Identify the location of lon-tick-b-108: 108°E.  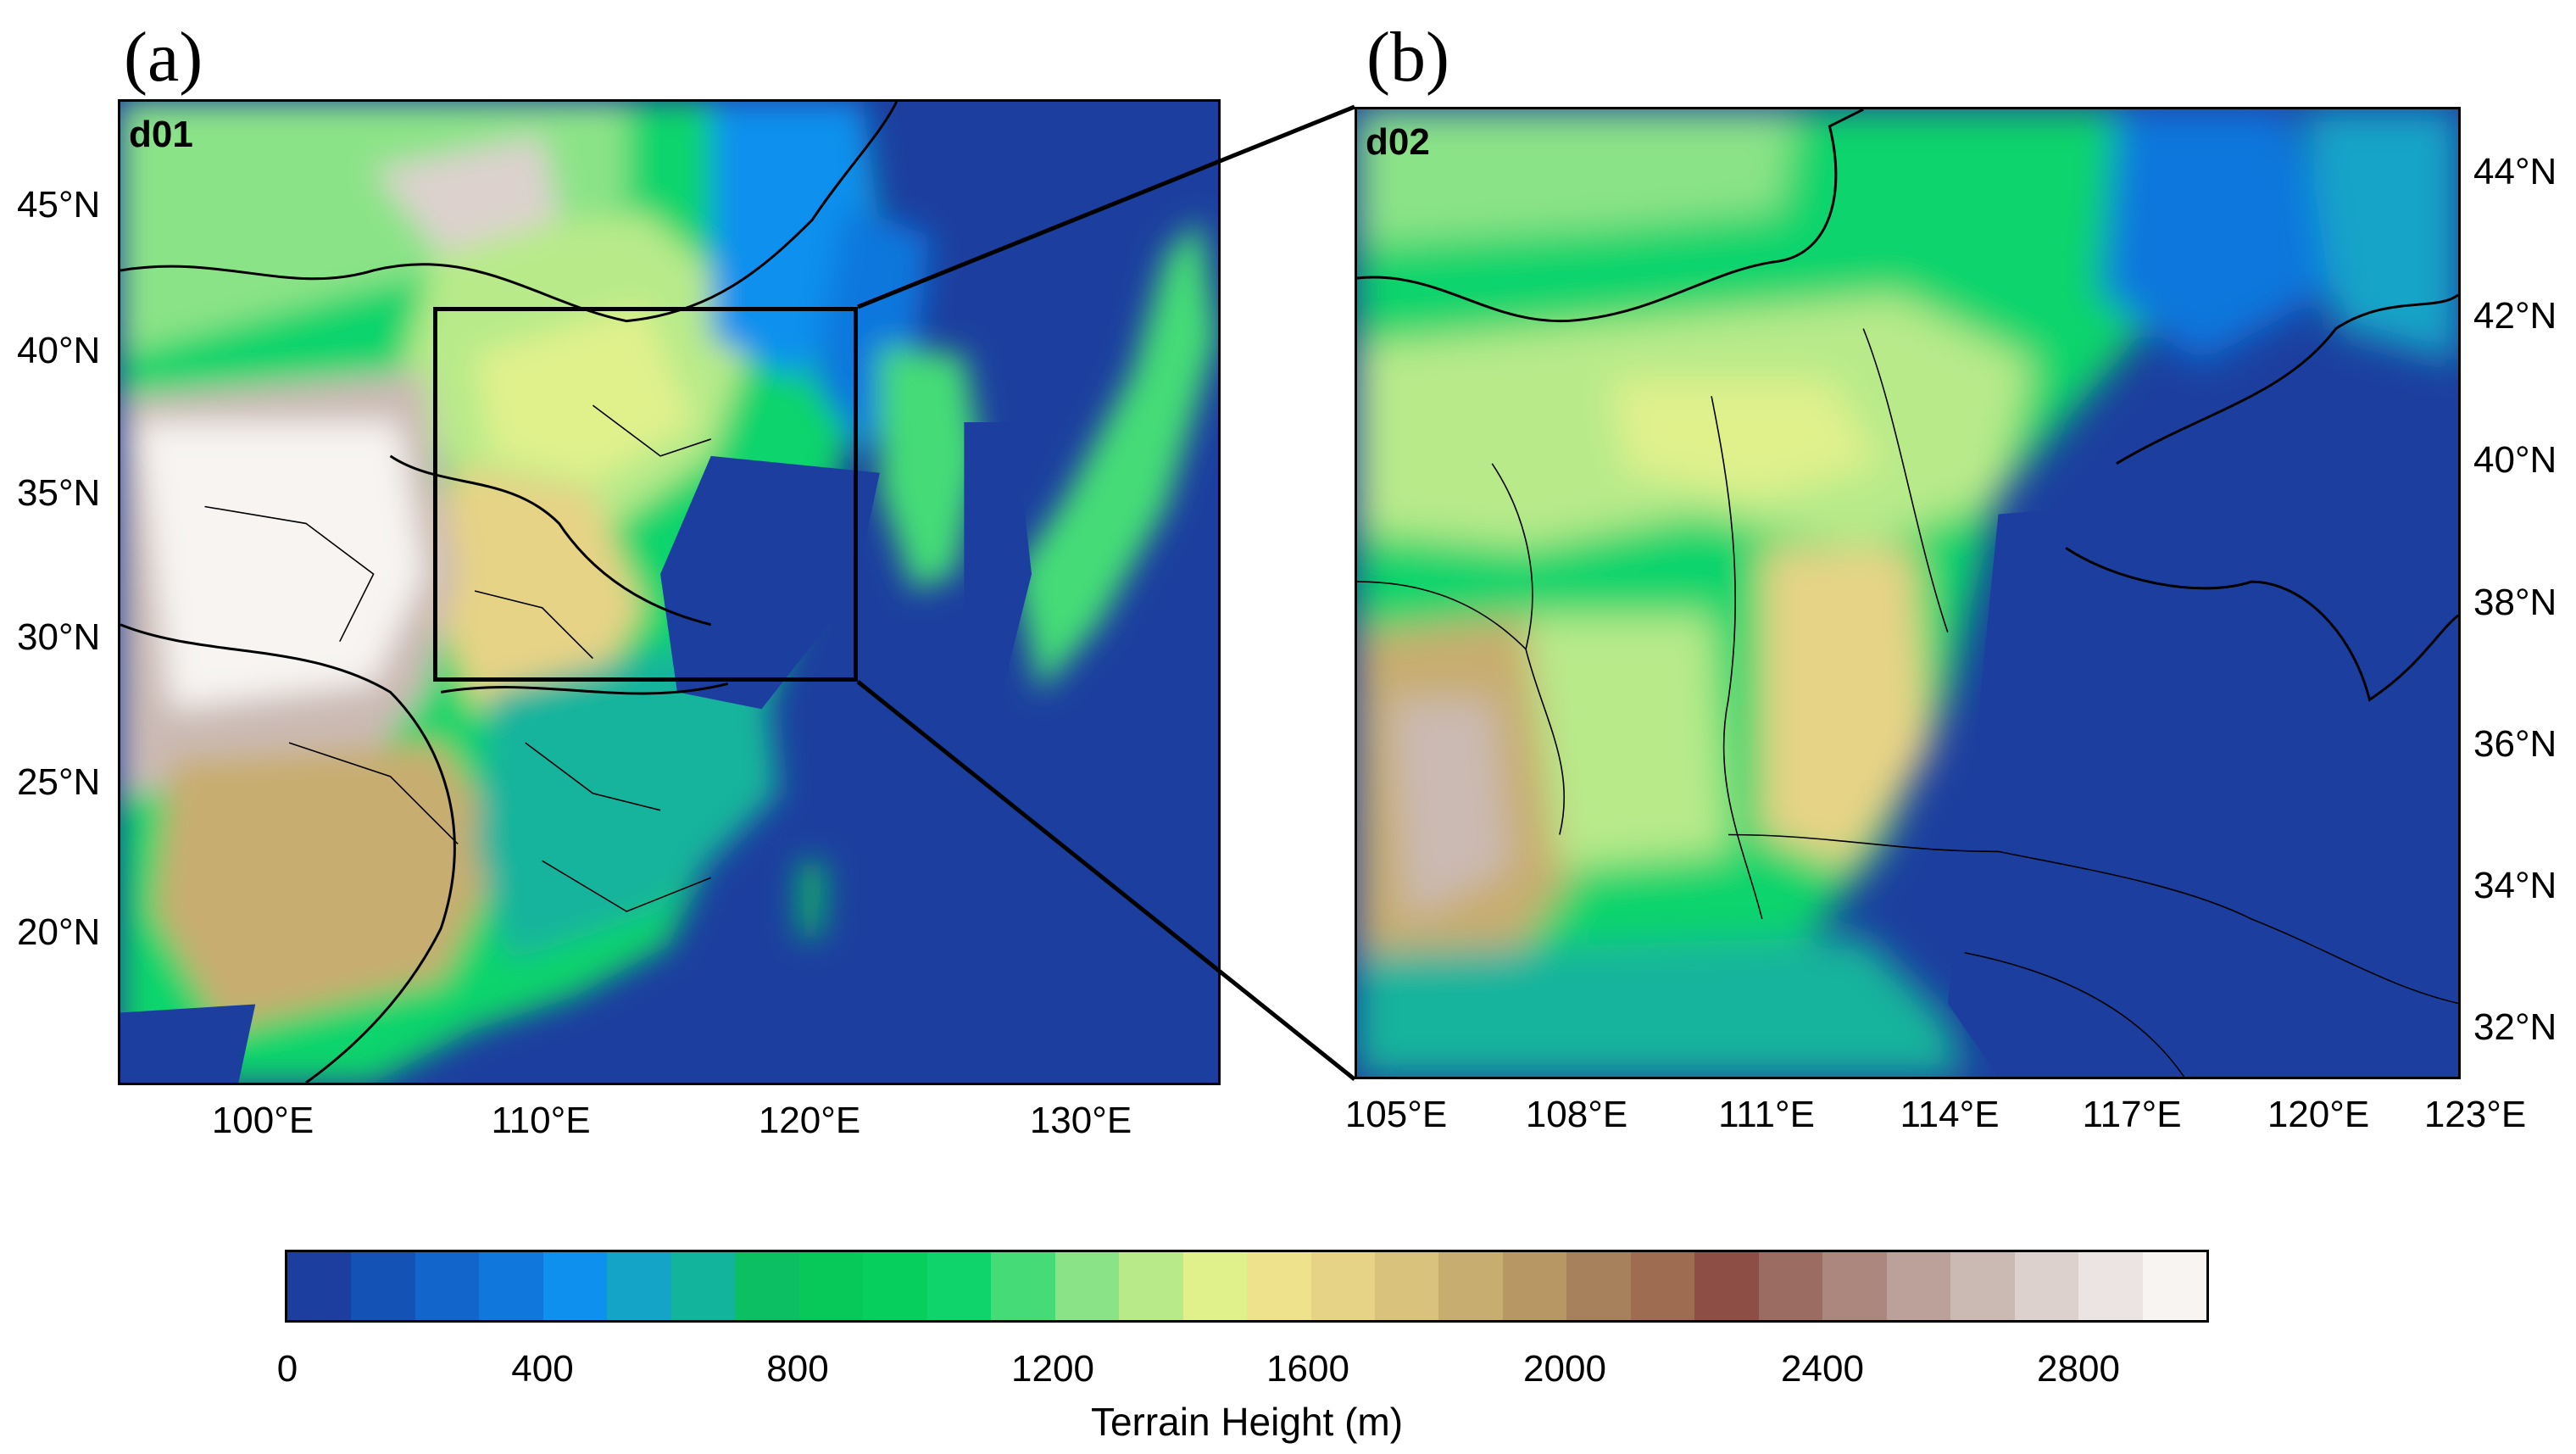
(1576, 1114).